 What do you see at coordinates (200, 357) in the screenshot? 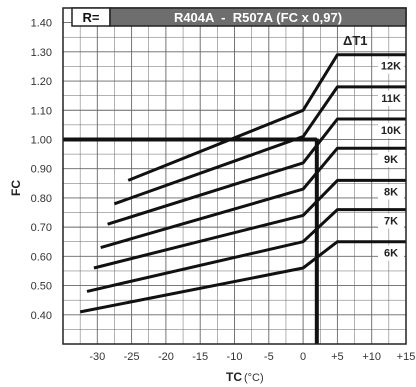
I see `x-tick-label: -15` at bounding box center [200, 357].